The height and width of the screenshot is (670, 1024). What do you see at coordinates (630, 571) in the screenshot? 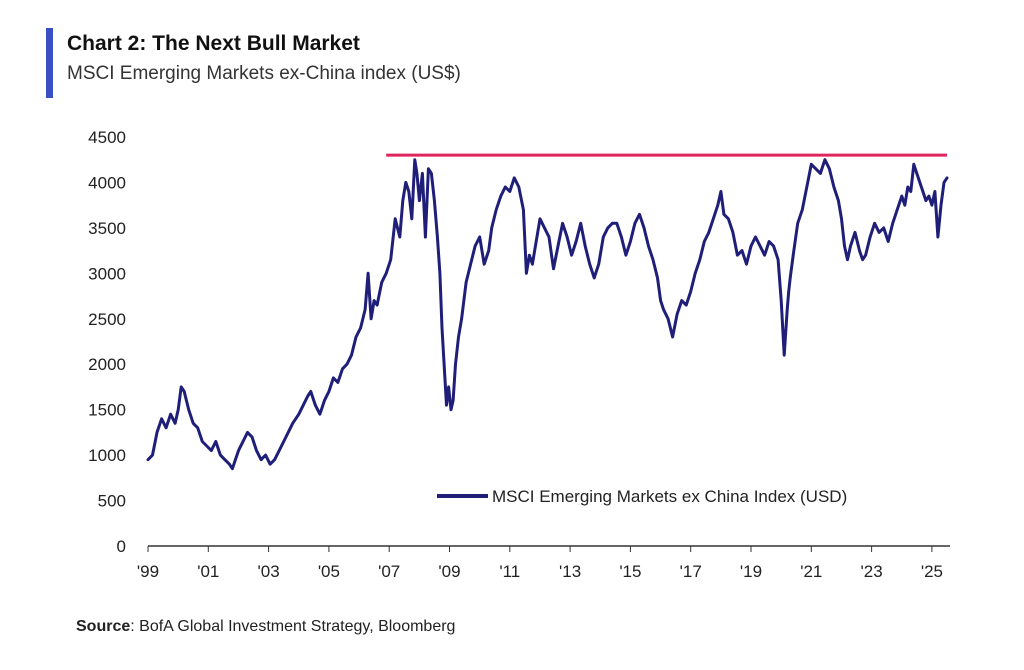
I see `x-tick-label: '15` at bounding box center [630, 571].